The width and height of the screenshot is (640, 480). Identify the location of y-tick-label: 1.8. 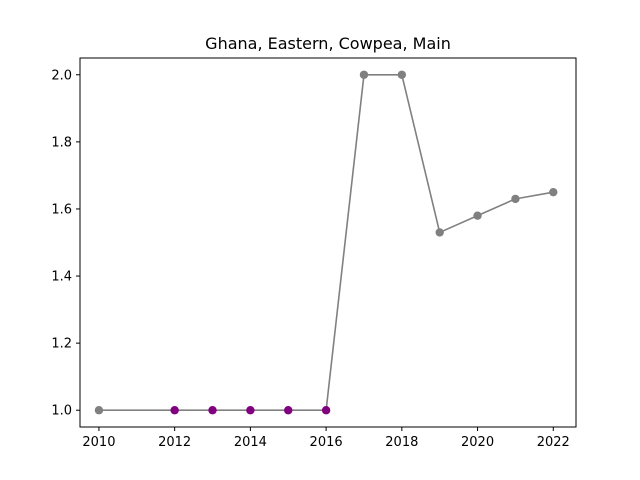
(61, 142).